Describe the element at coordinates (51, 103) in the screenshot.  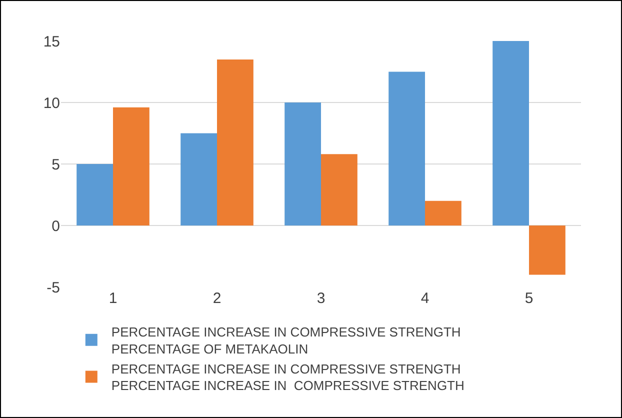
I see `y-tick-label: 10` at that location.